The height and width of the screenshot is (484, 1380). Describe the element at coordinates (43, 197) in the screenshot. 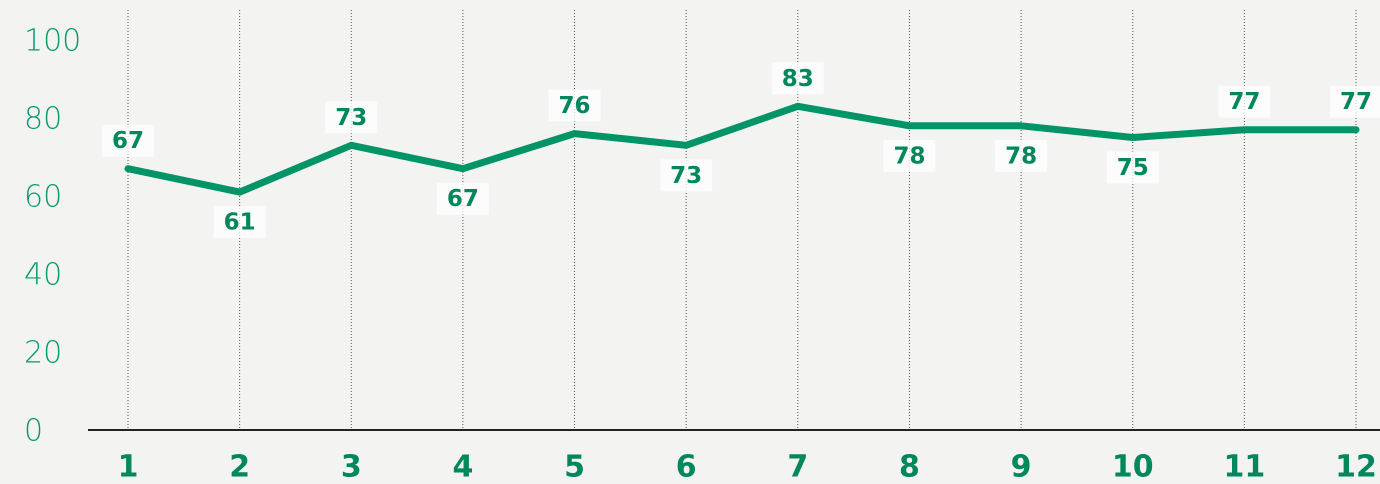

I see `y-tick-label: 60` at that location.